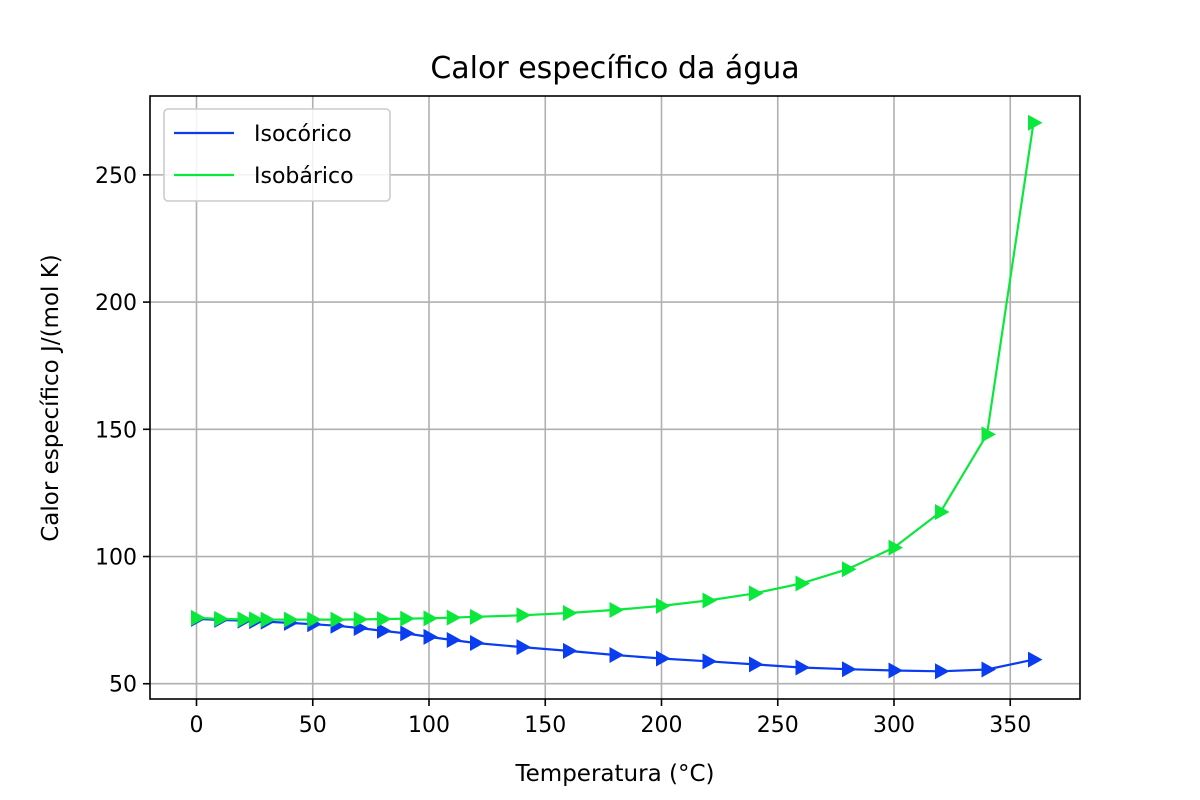 Image resolution: width=1200 pixels, height=800 pixels. I want to click on y-tick-label: 100, so click(116, 558).